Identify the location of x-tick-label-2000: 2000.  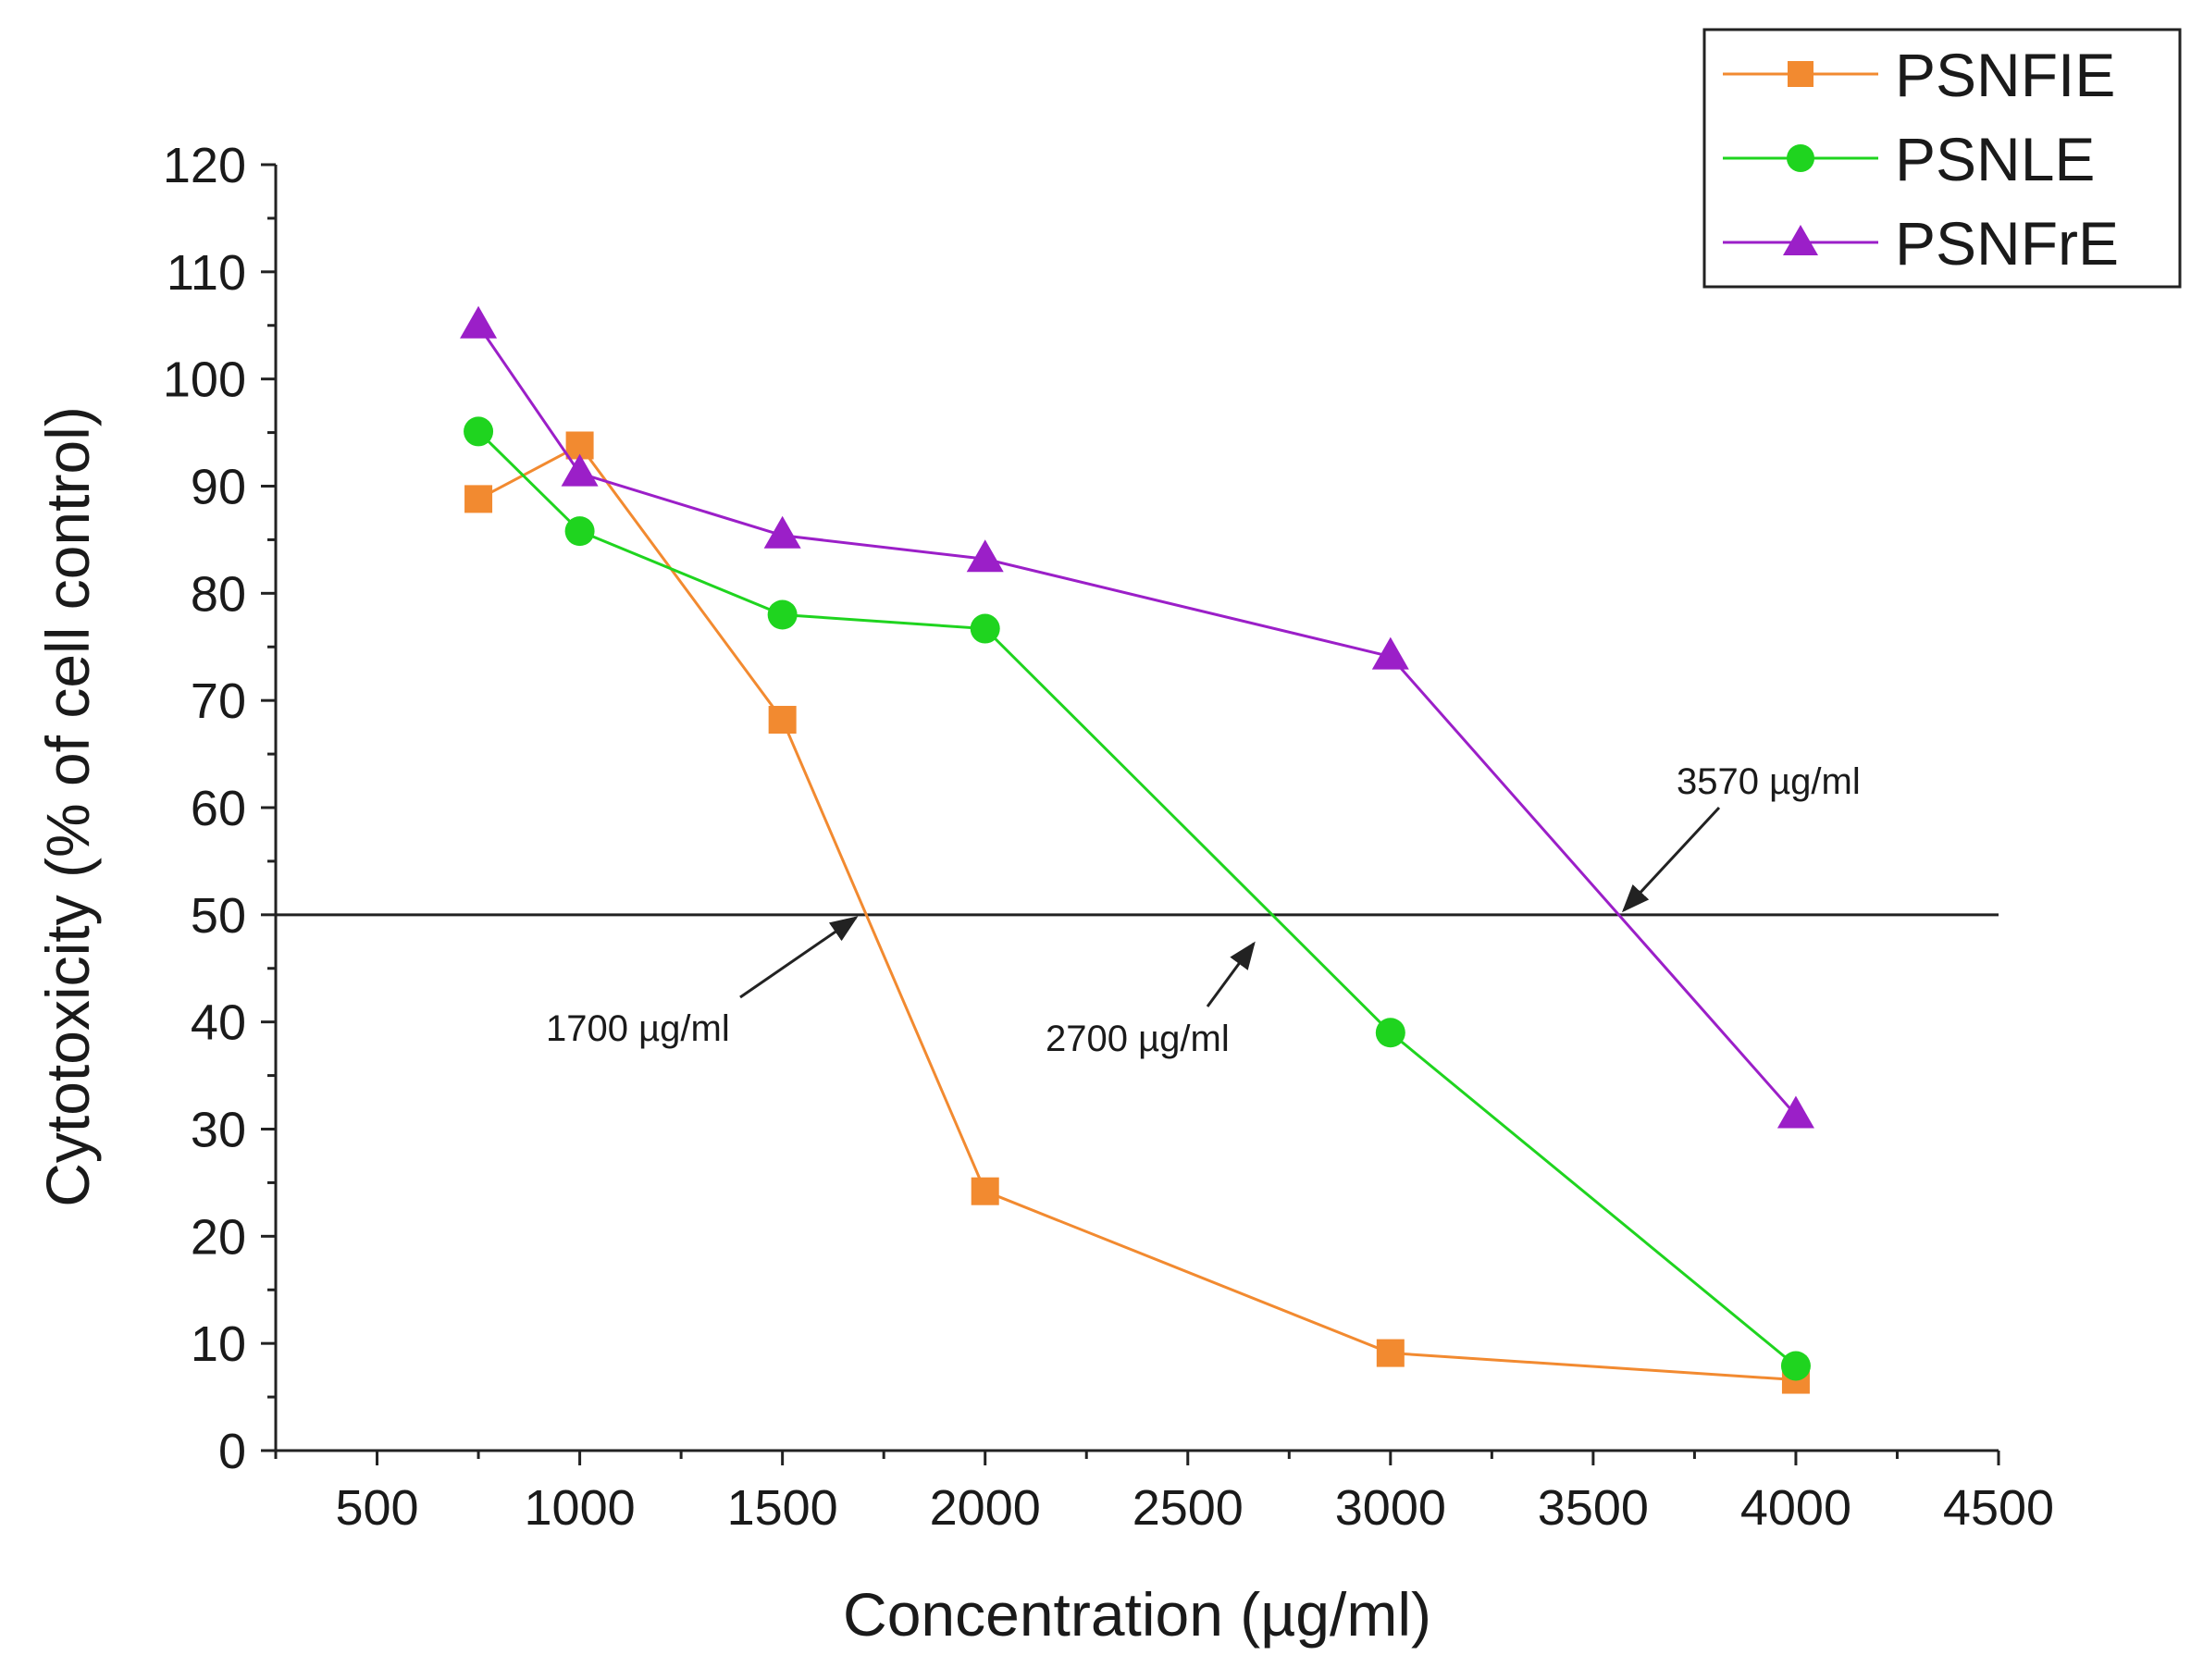
(986, 1508).